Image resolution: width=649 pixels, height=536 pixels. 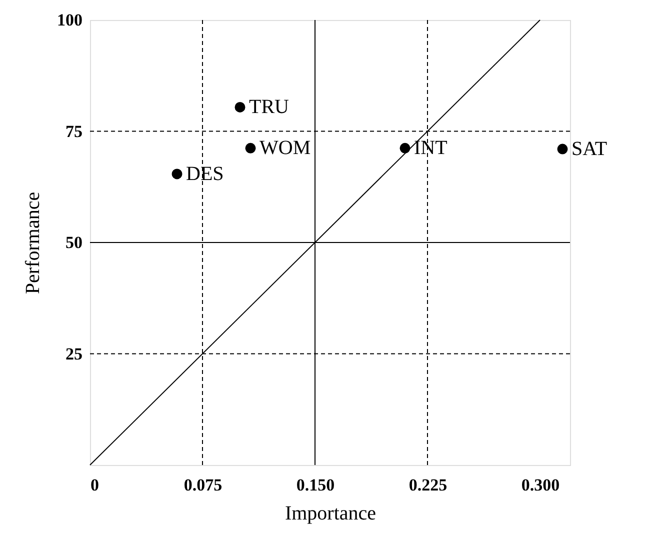 I want to click on annotation: INT, so click(x=431, y=148).